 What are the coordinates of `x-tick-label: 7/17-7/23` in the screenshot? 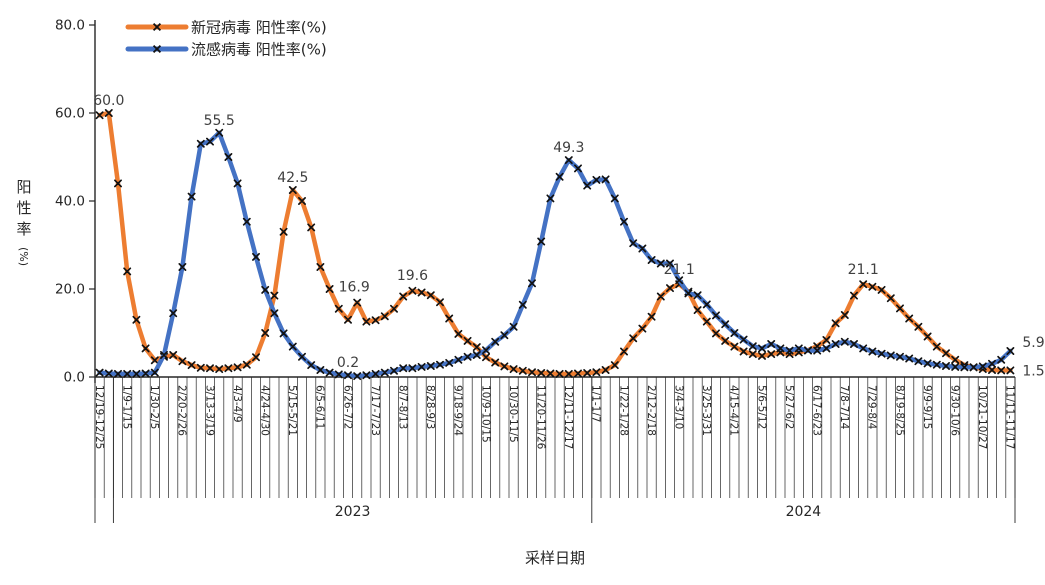 It's located at (375, 410).